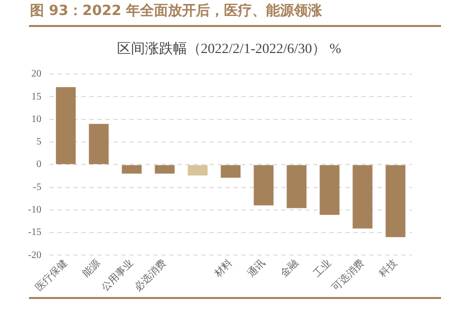 This screenshot has height=320, width=458. I want to click on y-tick-label: 20, so click(36, 74).